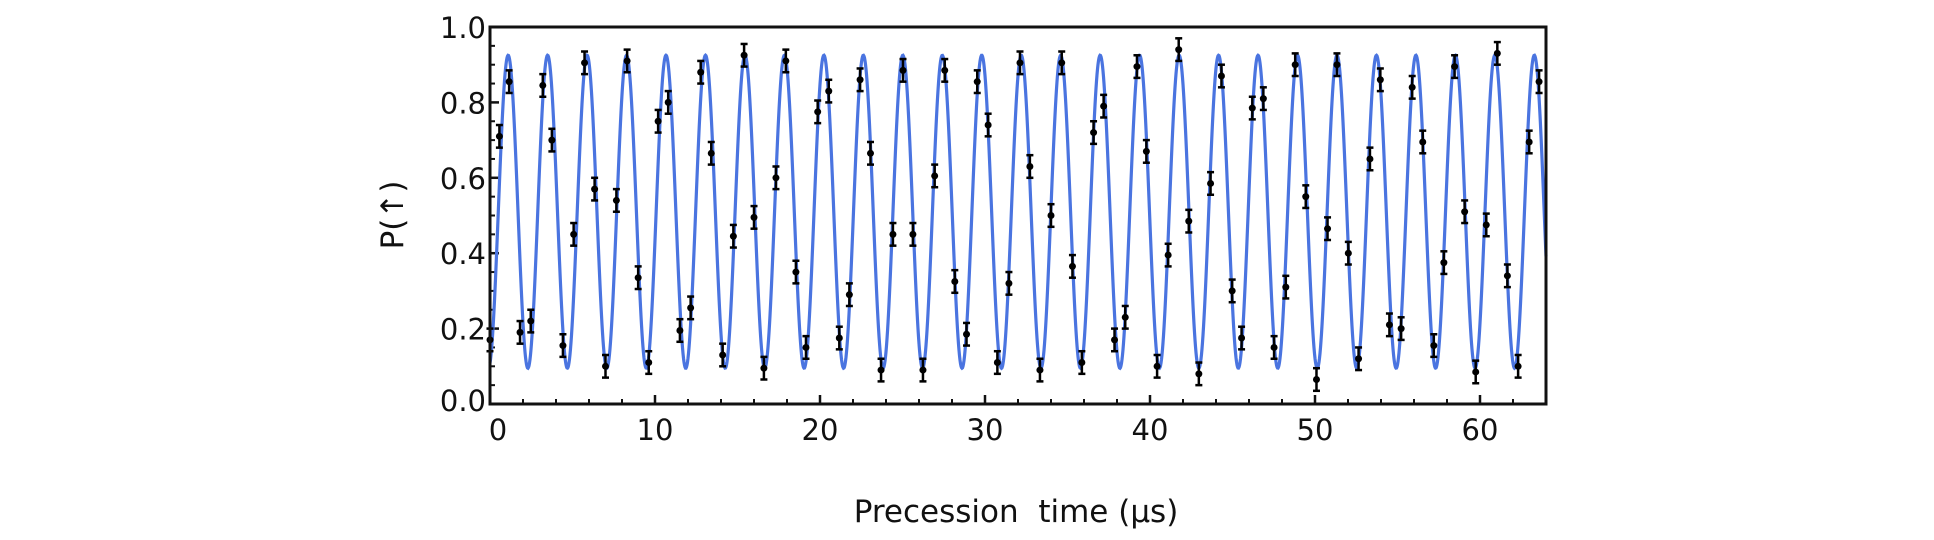  Describe the element at coordinates (655, 430) in the screenshot. I see `x-tick-label: 10` at that location.